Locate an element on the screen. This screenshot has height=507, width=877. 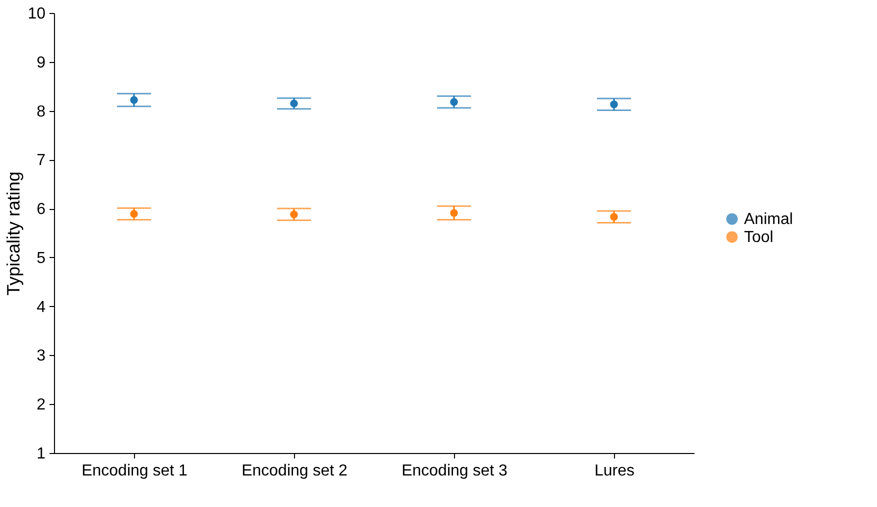
y-tick-label: 8 is located at coordinates (41, 111).